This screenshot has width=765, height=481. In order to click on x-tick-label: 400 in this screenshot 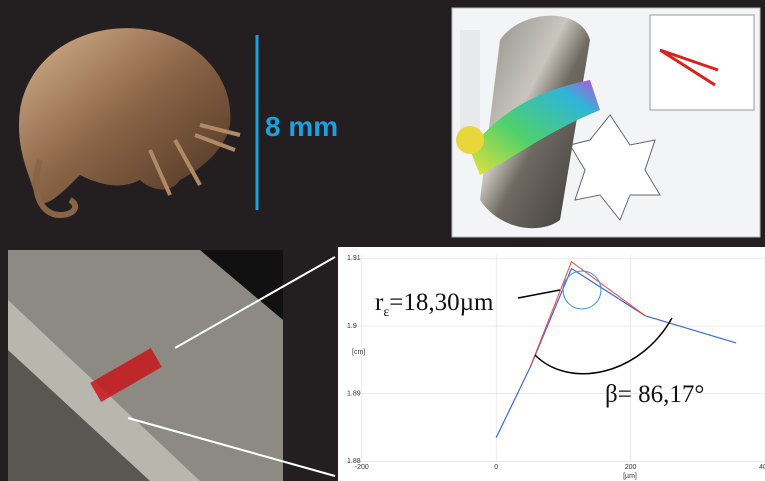, I will do `click(762, 467)`.